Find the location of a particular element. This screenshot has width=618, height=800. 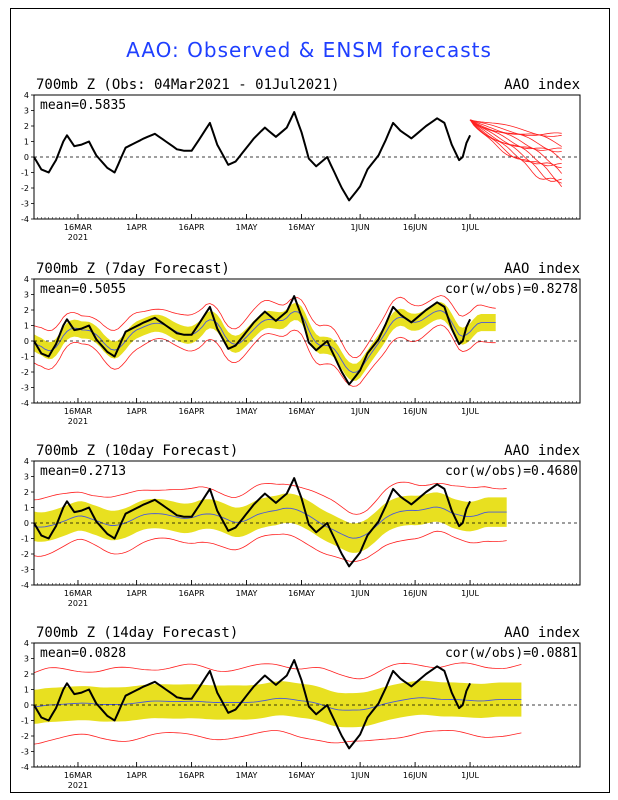

mean-stat: mean=0.5835 is located at coordinates (83, 105).